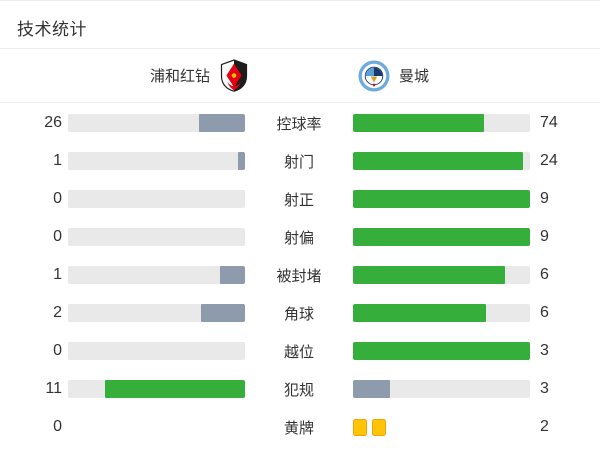 Image resolution: width=600 pixels, height=455 pixels. I want to click on stat-row: 2 角球 6, so click(300, 313).